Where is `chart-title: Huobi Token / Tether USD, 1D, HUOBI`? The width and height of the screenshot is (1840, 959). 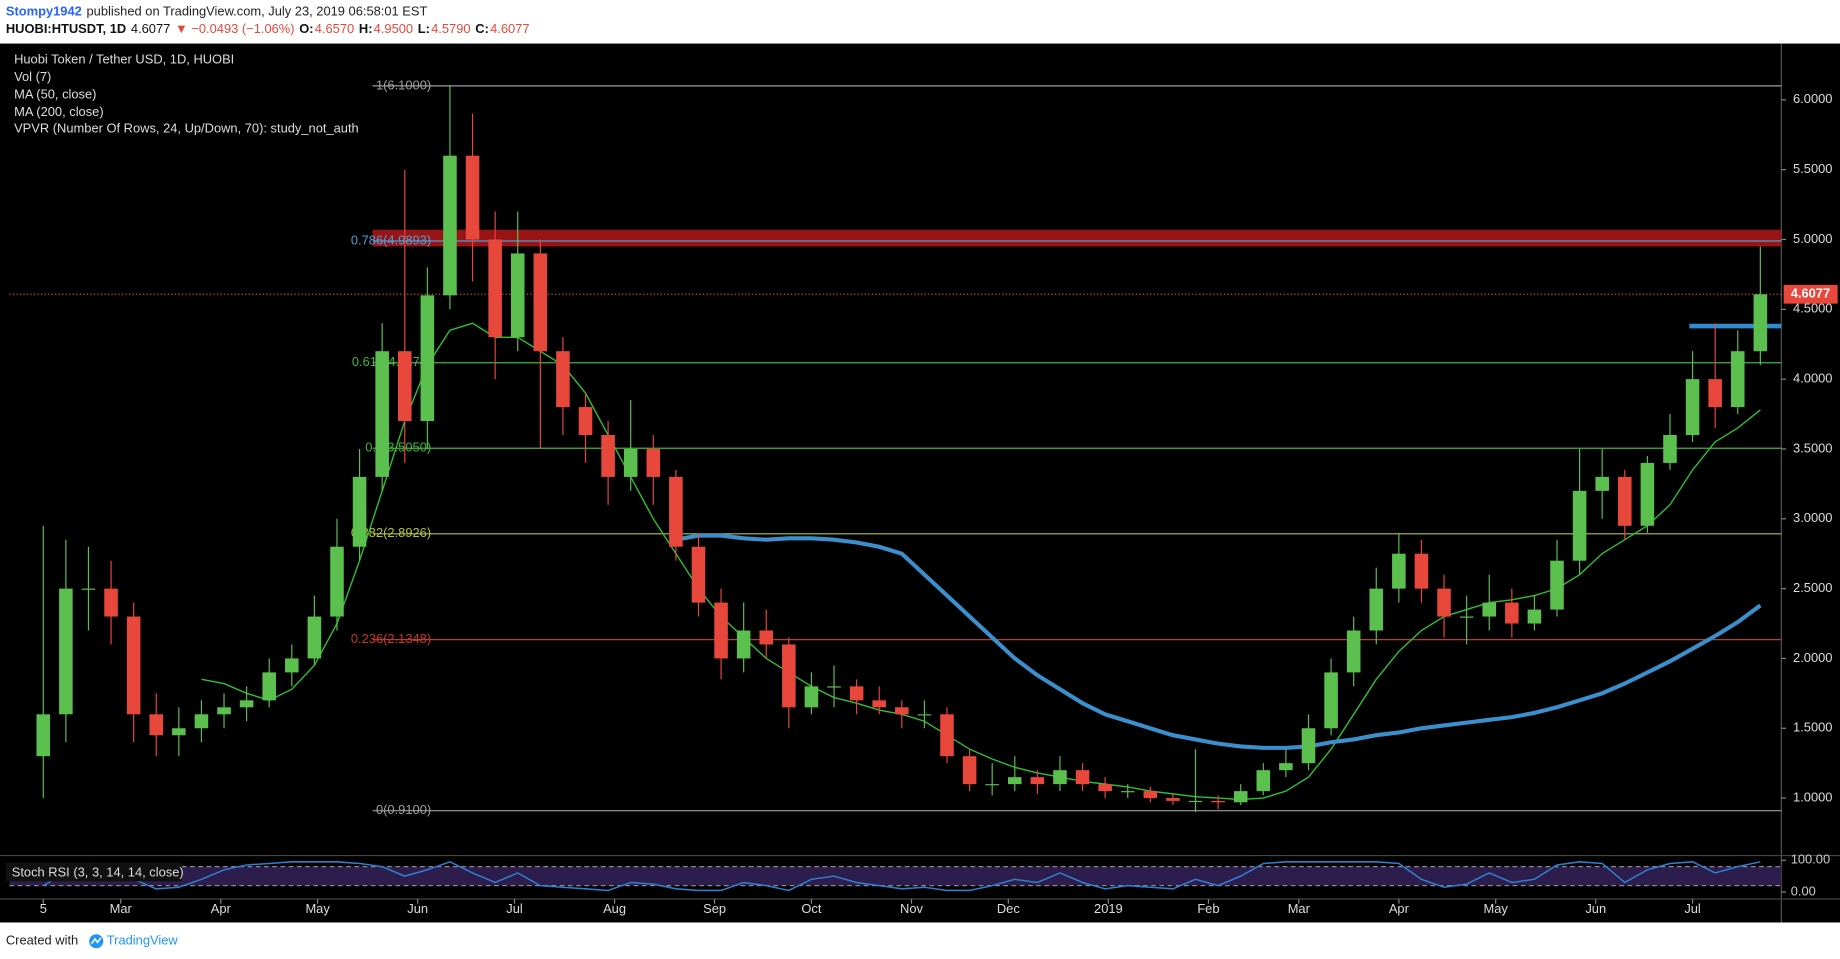 chart-title: Huobi Token / Tether USD, 1D, HUOBI is located at coordinates (124, 58).